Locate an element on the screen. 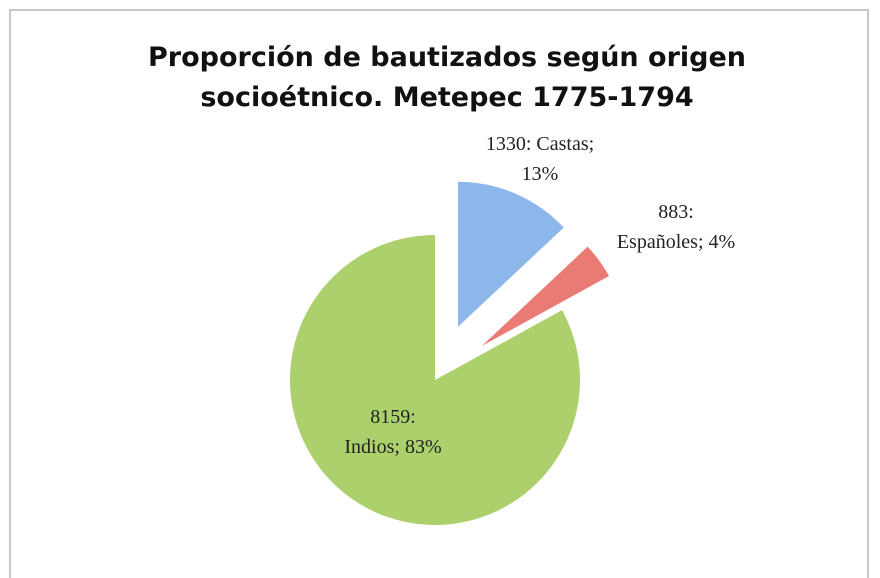 The width and height of the screenshot is (880, 578). data-label: Indios; 83% is located at coordinates (392, 447).